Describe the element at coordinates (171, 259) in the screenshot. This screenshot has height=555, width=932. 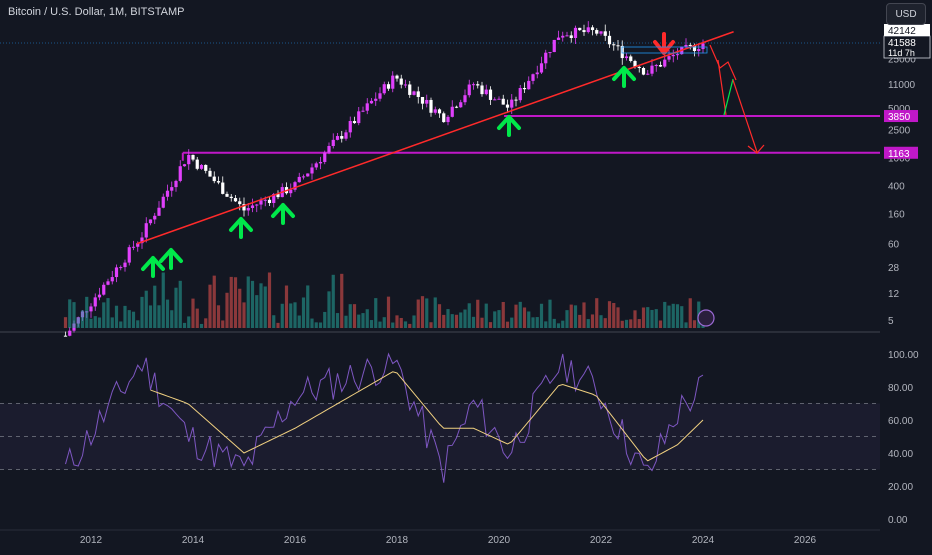
I see `green-arrow-shape` at that location.